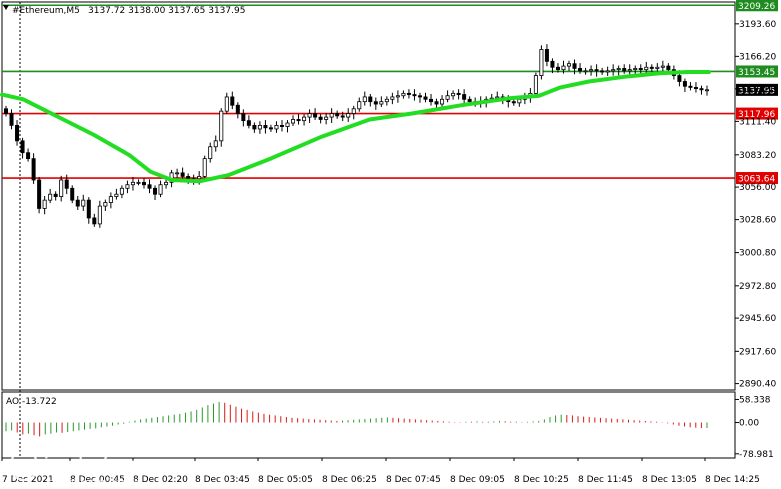 The image size is (781, 489). I want to click on time-tick-label: 8 Dec 06:25, so click(349, 480).